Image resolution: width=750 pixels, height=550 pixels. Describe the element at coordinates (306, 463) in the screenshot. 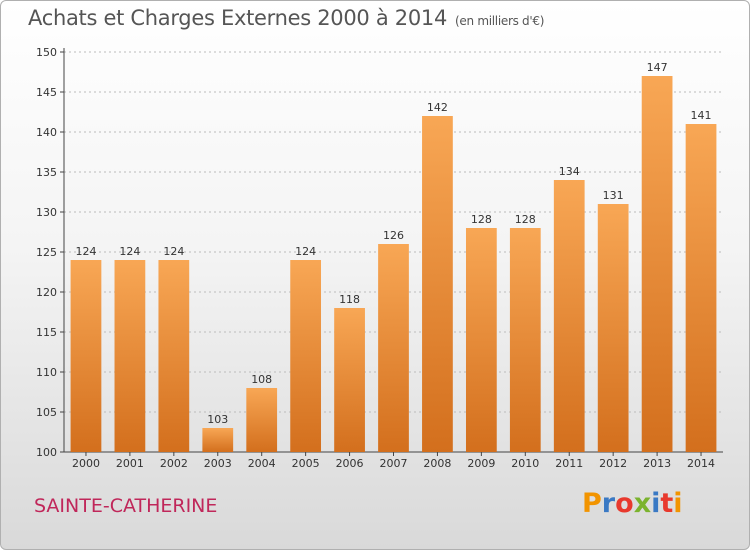

I see `x-tick-label: 2005` at that location.